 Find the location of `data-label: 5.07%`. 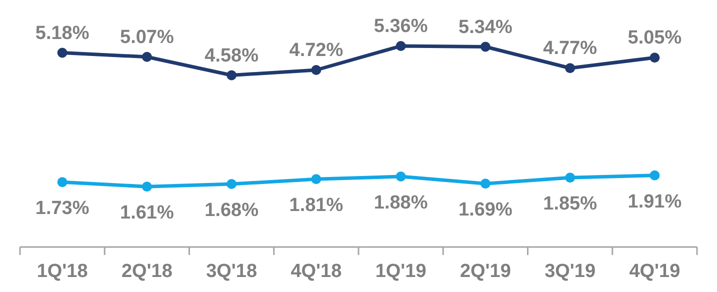

data-label: 5.07% is located at coordinates (147, 37).